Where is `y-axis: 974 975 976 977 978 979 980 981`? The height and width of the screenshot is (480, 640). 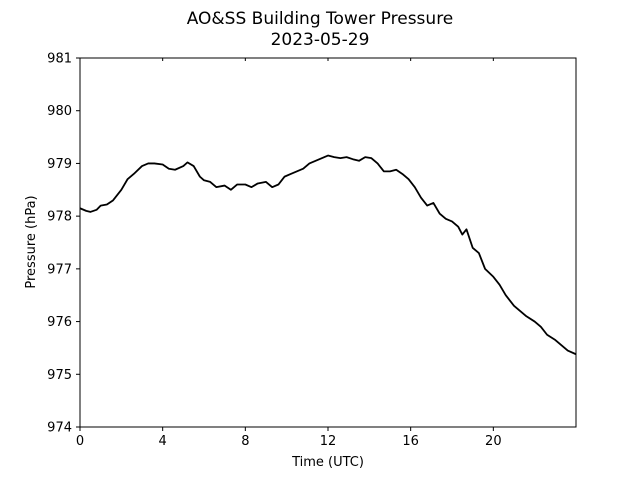
y-axis: 974 975 976 977 978 979 980 981 is located at coordinates (63, 244).